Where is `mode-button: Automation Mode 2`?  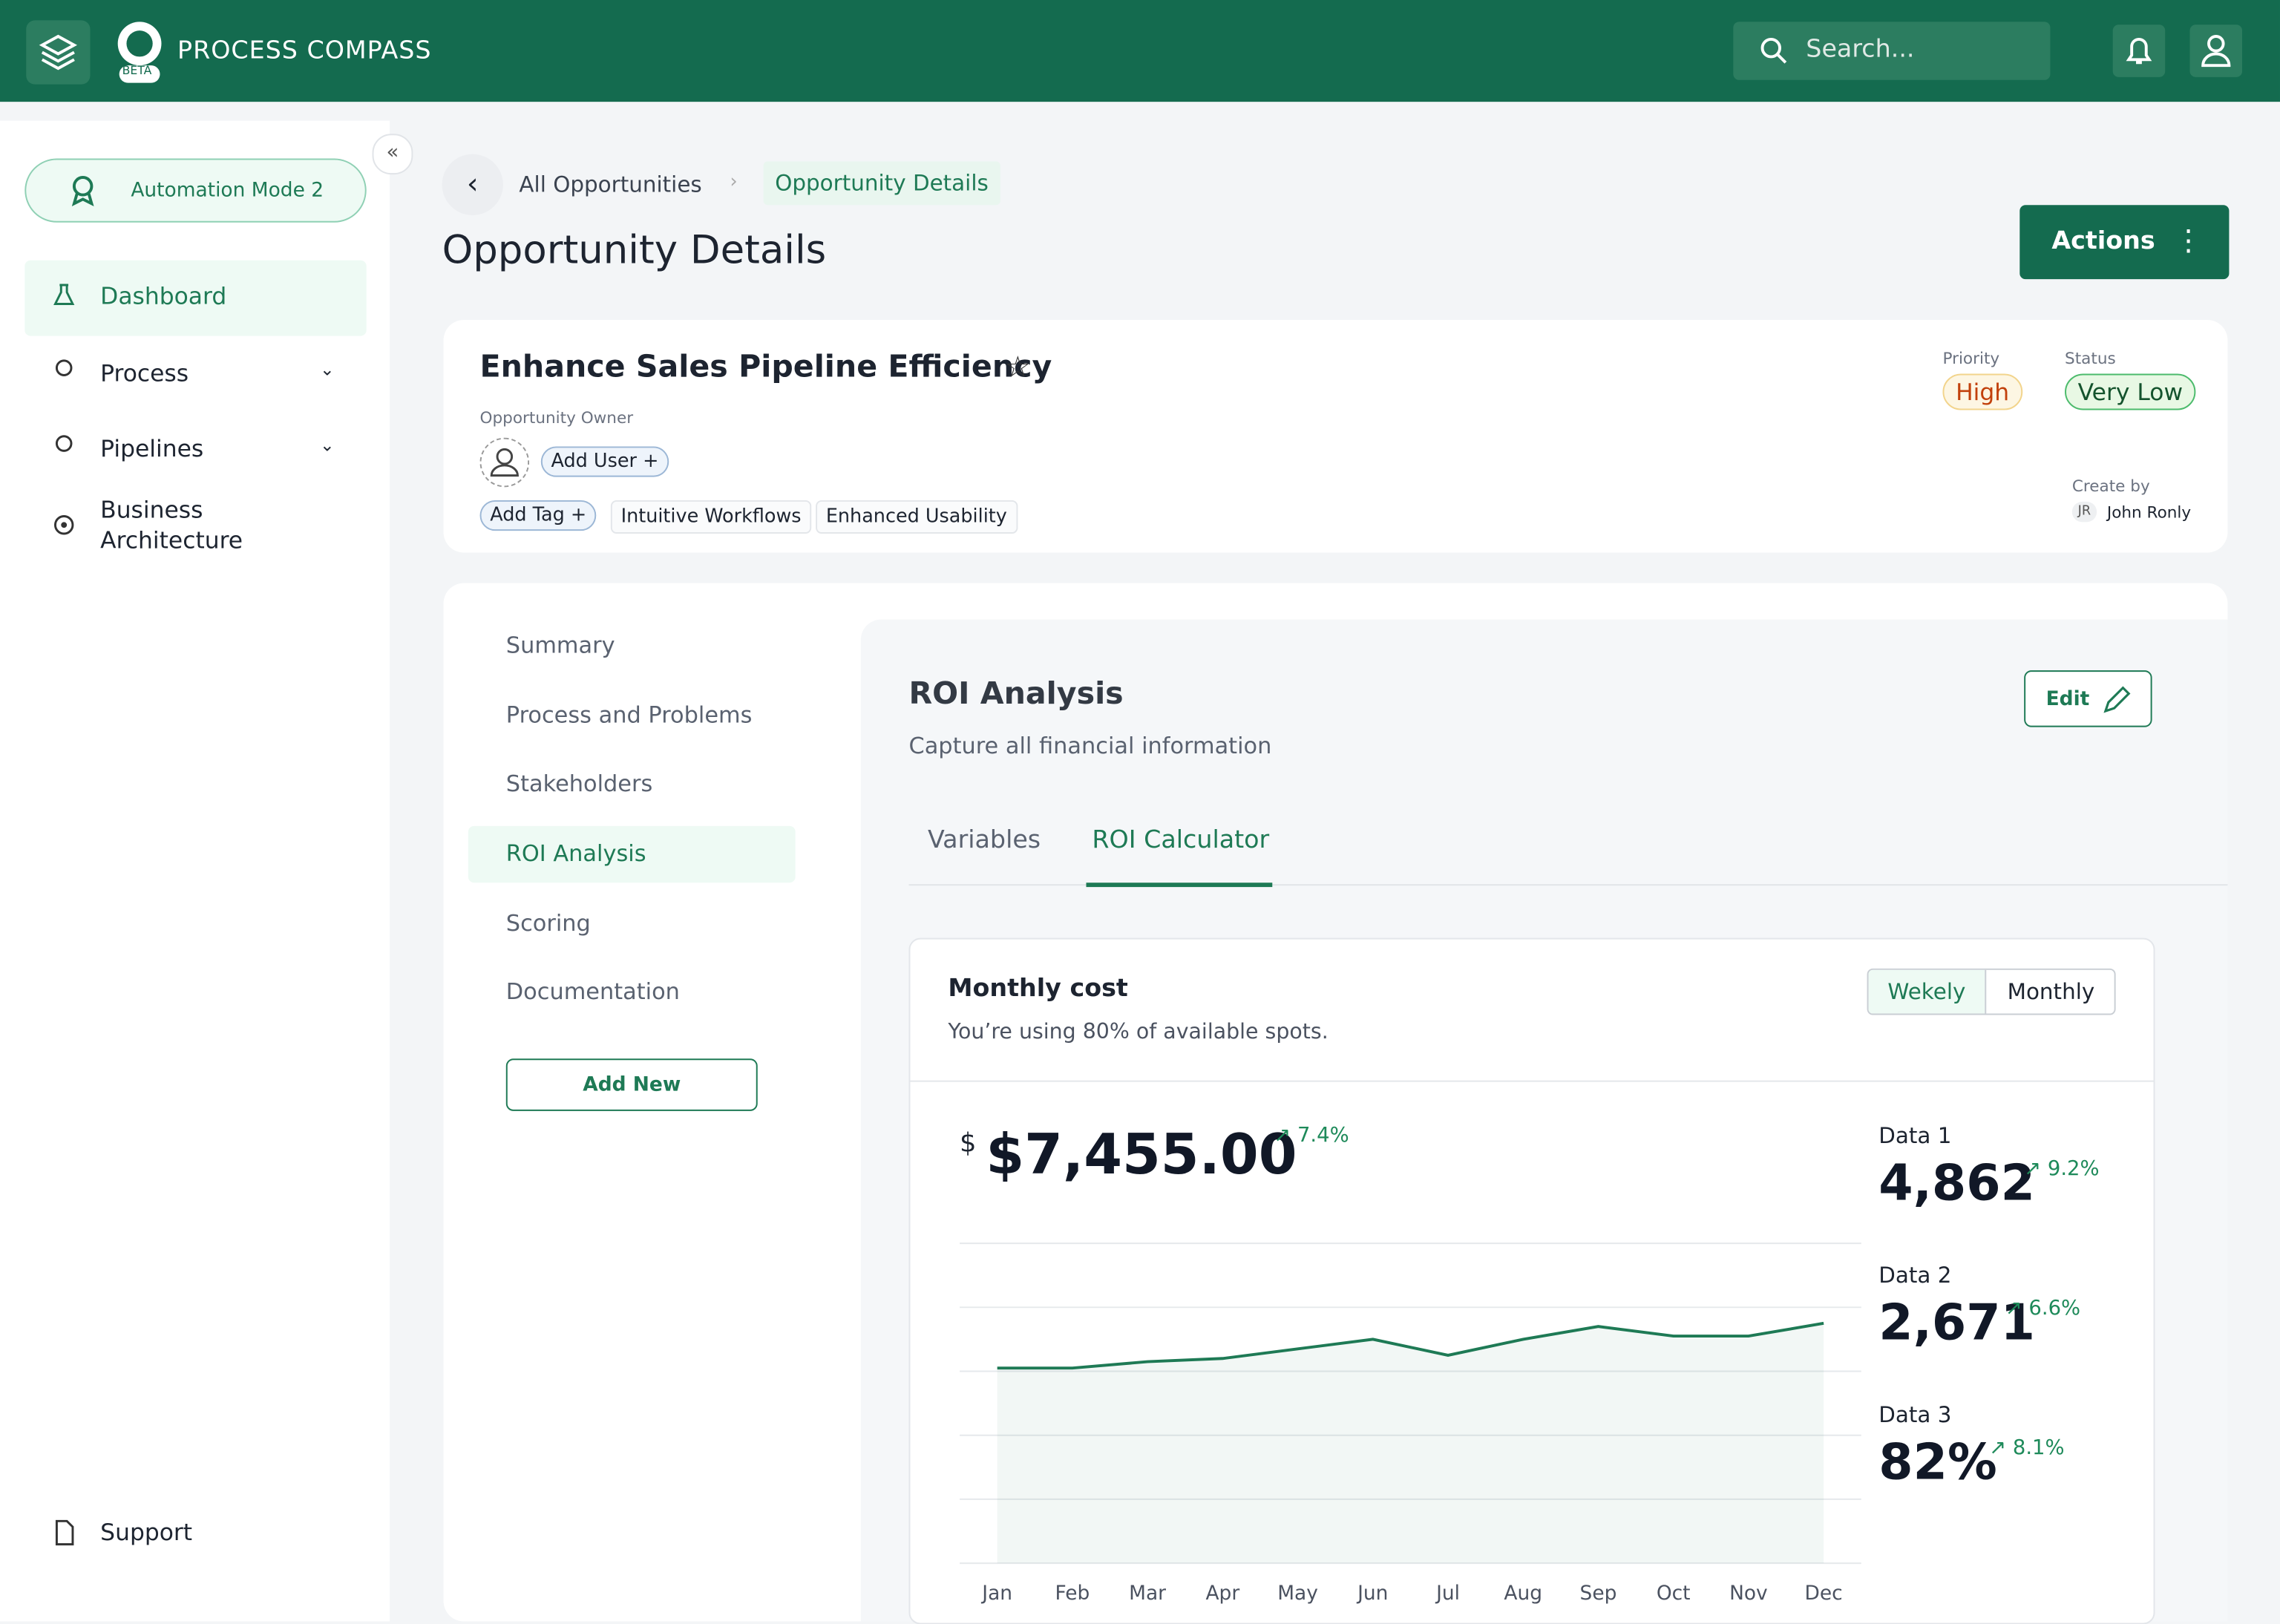
mode-button: Automation Mode 2 is located at coordinates (195, 190).